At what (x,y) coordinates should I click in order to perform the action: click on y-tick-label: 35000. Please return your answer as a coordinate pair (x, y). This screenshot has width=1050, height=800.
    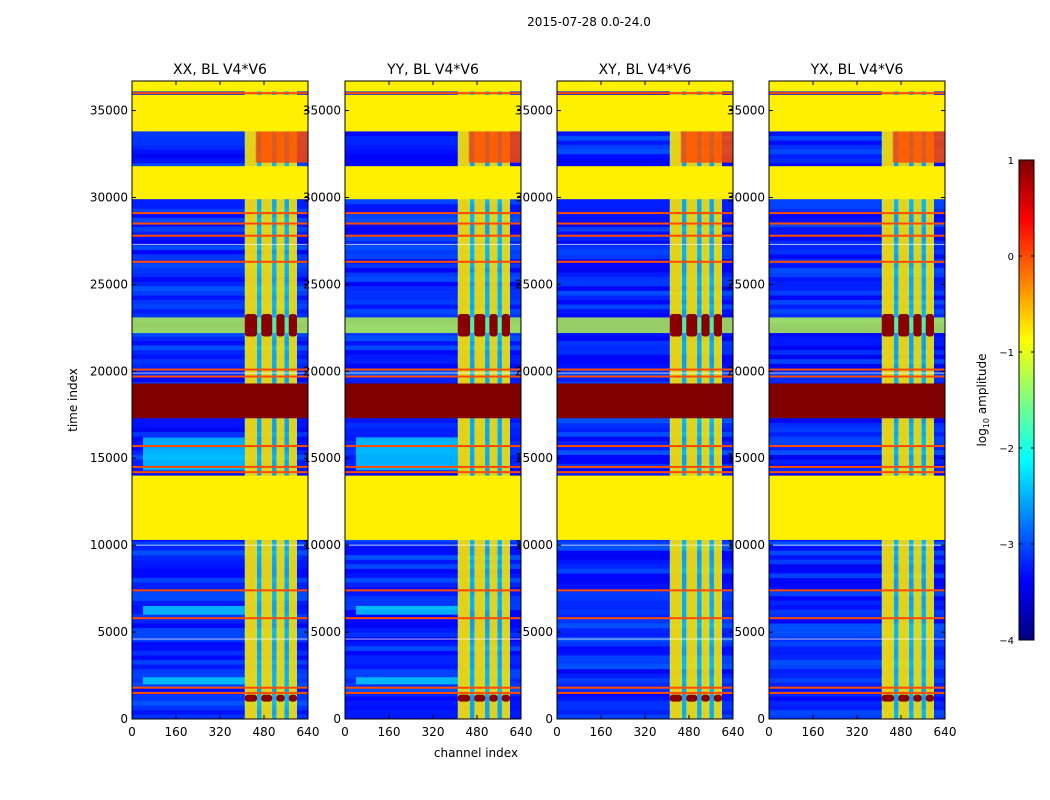
    Looking at the image, I should click on (322, 111).